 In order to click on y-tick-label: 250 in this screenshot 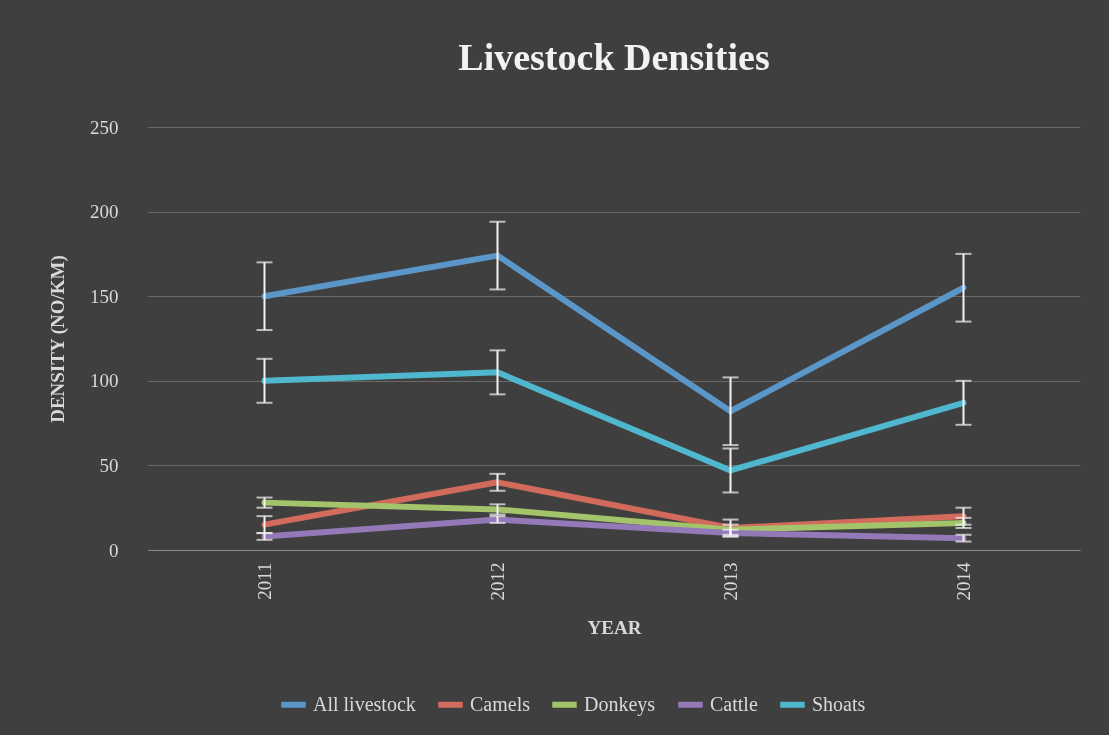, I will do `click(104, 127)`.